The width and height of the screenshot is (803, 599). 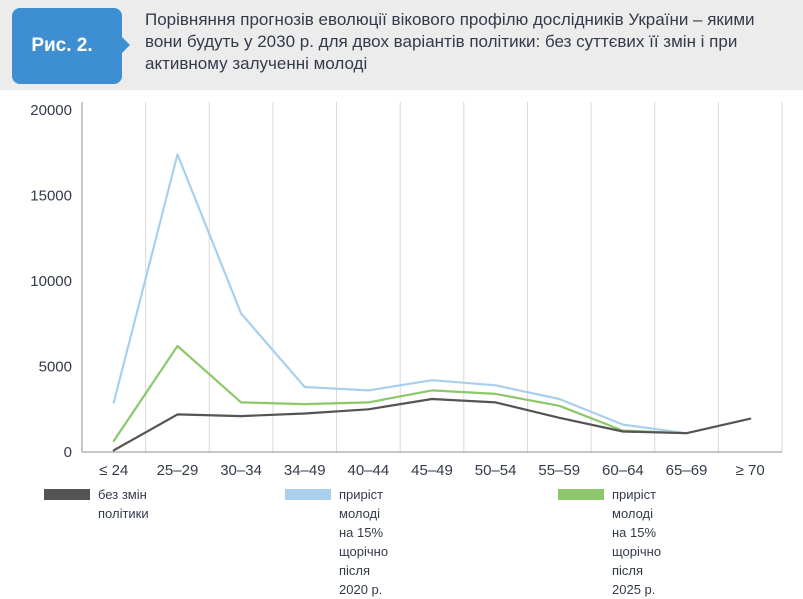 I want to click on badge-arrow-icon, so click(x=125, y=45).